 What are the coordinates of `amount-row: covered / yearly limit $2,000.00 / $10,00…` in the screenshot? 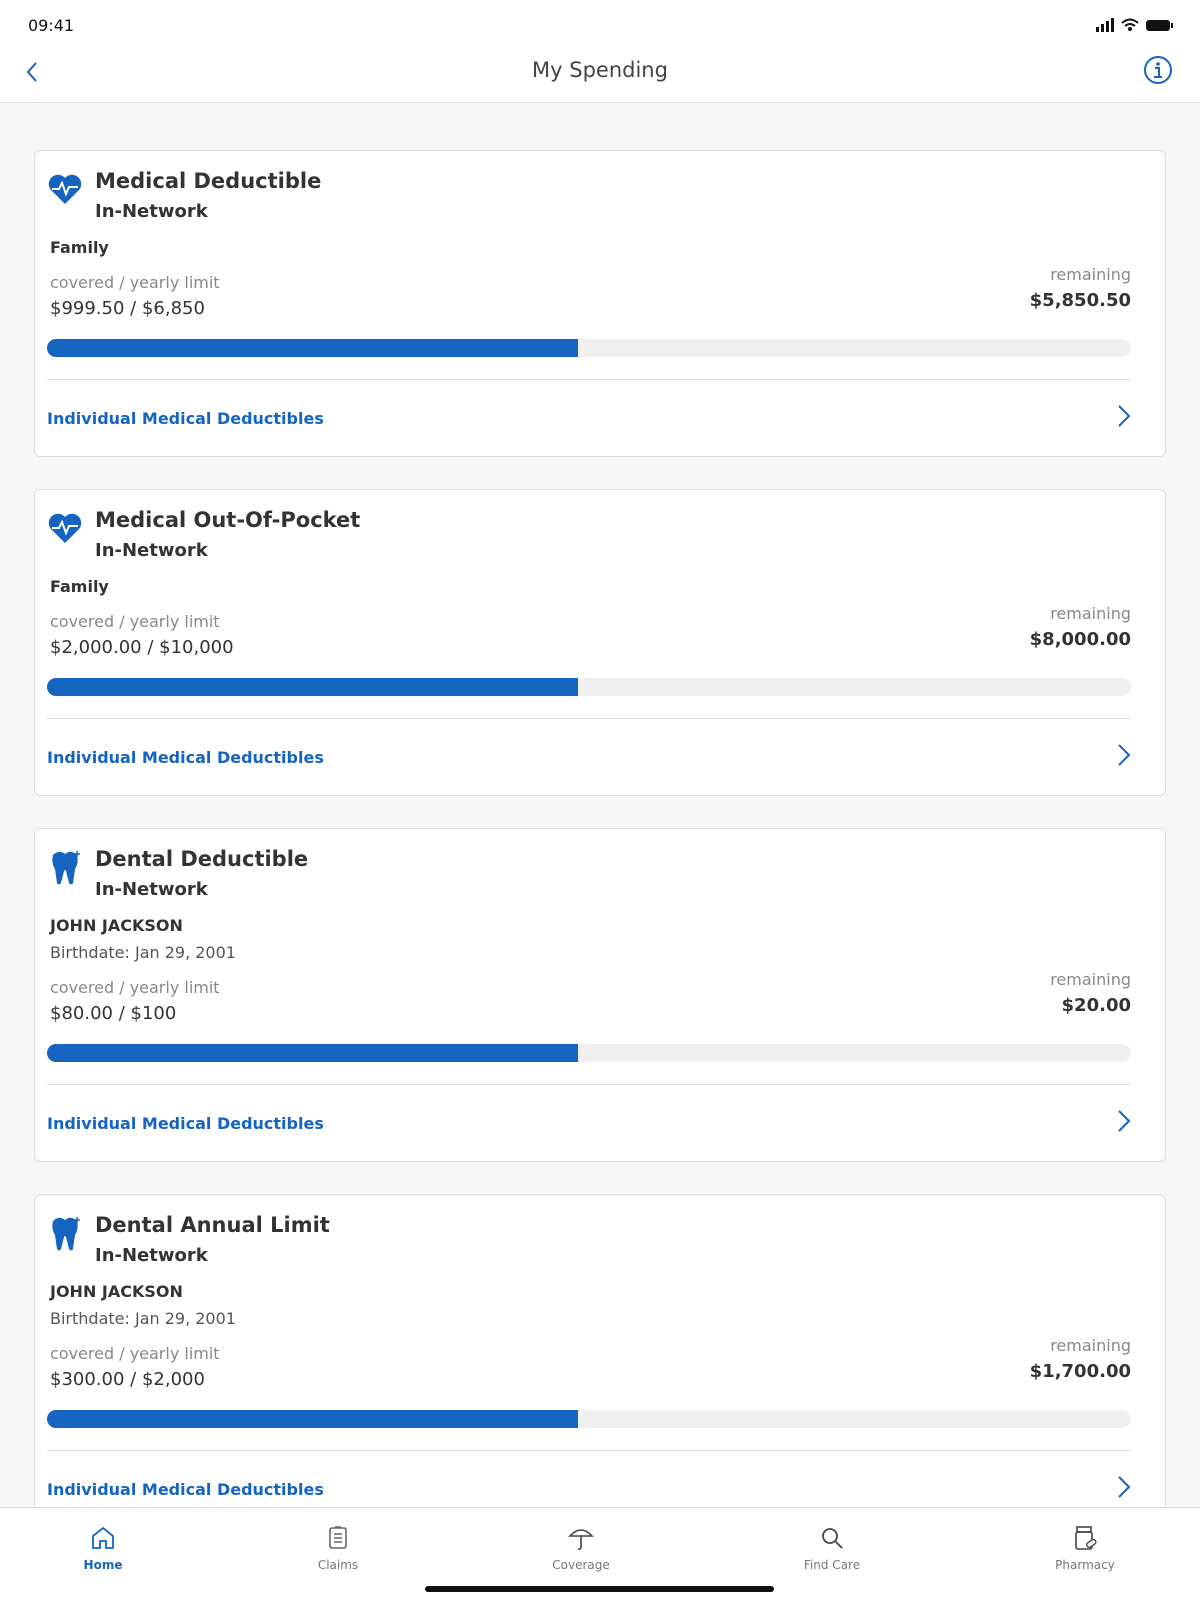 It's located at (589, 631).